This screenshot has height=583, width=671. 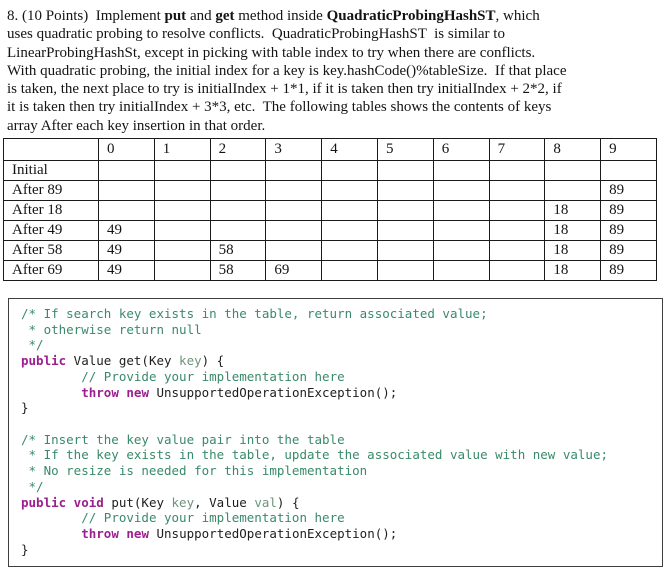 I want to click on question-text-segment: method inside, so click(x=280, y=16).